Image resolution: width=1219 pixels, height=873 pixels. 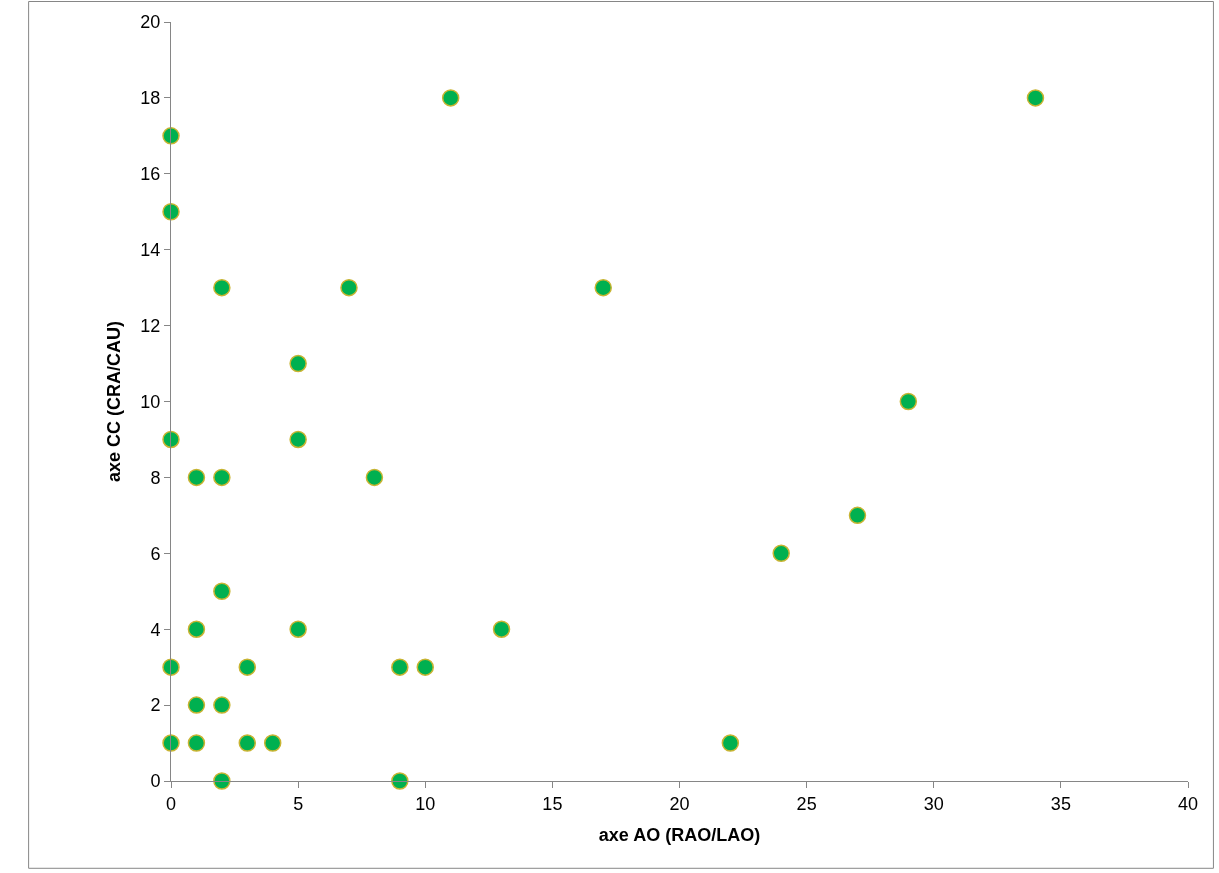 What do you see at coordinates (150, 22) in the screenshot?
I see `y-tick-label: 20` at bounding box center [150, 22].